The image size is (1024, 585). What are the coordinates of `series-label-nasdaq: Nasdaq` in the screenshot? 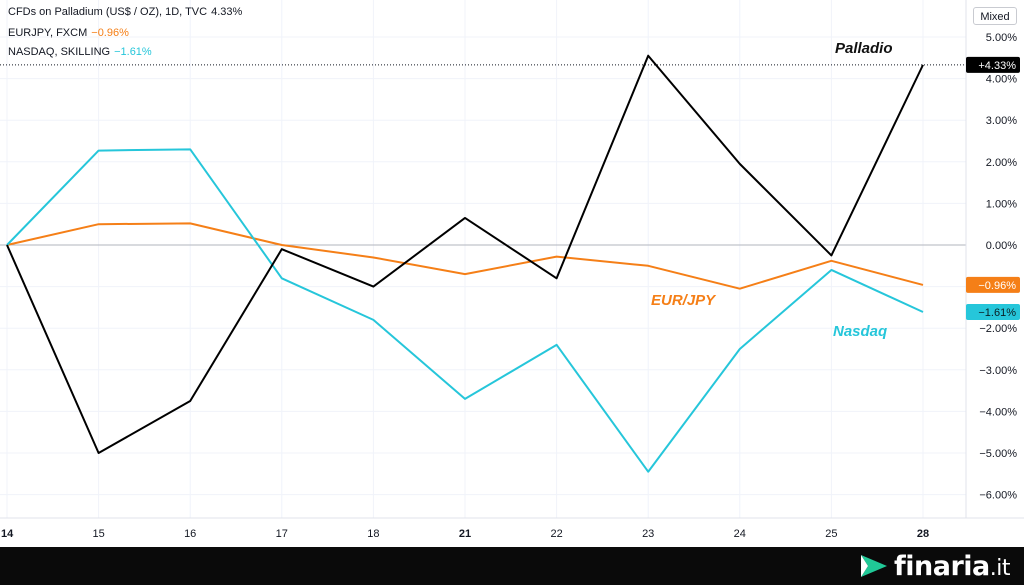 It's located at (860, 331).